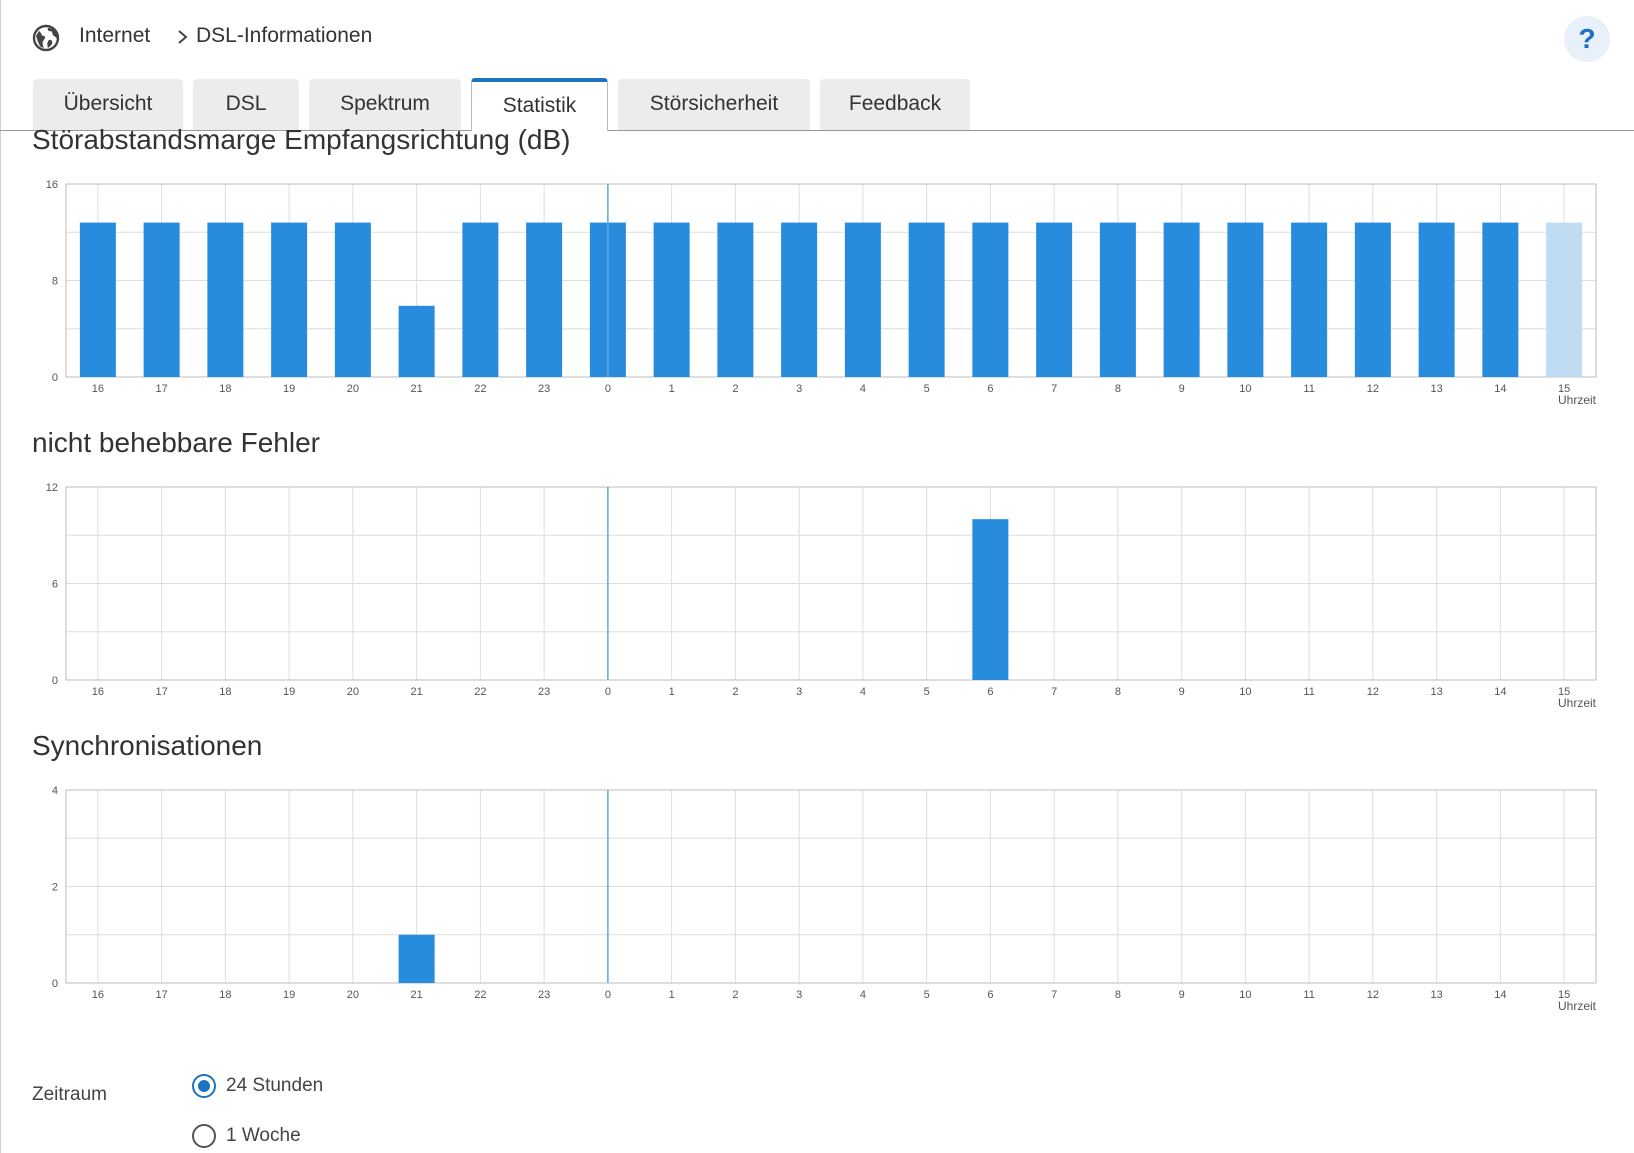  What do you see at coordinates (539, 104) in the screenshot?
I see `tab-statistik: Statistik` at bounding box center [539, 104].